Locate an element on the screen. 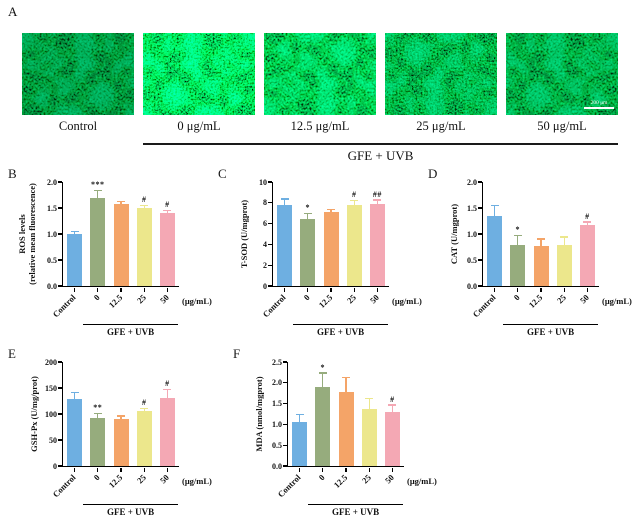 This screenshot has width=632, height=520. scale-bar-label: 200 μm is located at coordinates (599, 103).